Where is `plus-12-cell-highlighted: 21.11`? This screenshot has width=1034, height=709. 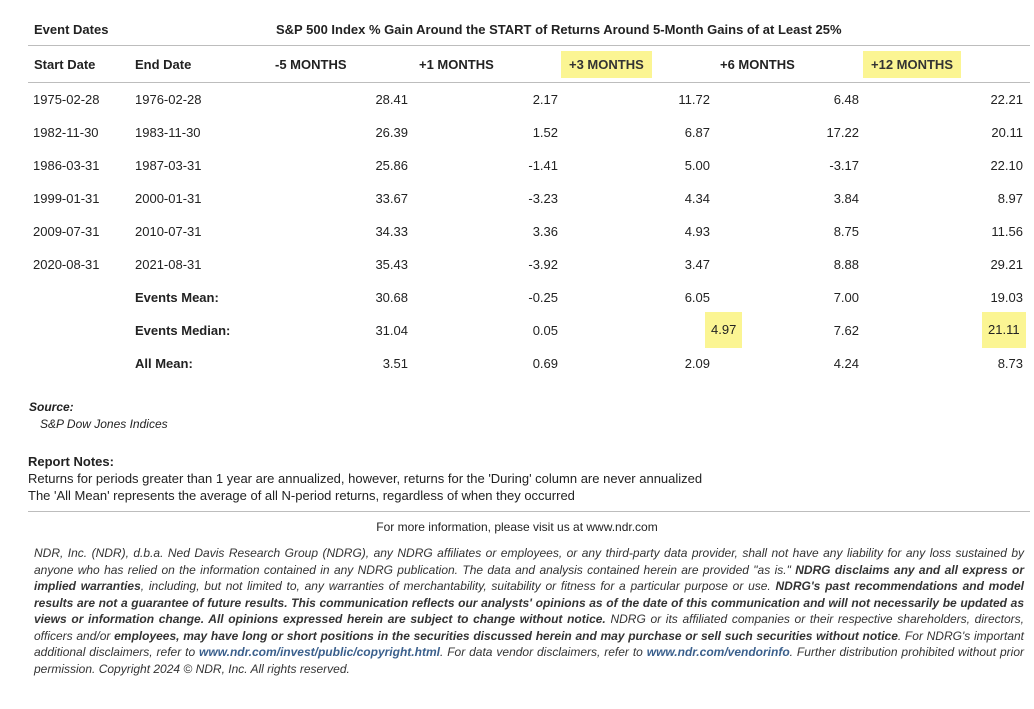 plus-12-cell-highlighted: 21.11 is located at coordinates (1004, 330).